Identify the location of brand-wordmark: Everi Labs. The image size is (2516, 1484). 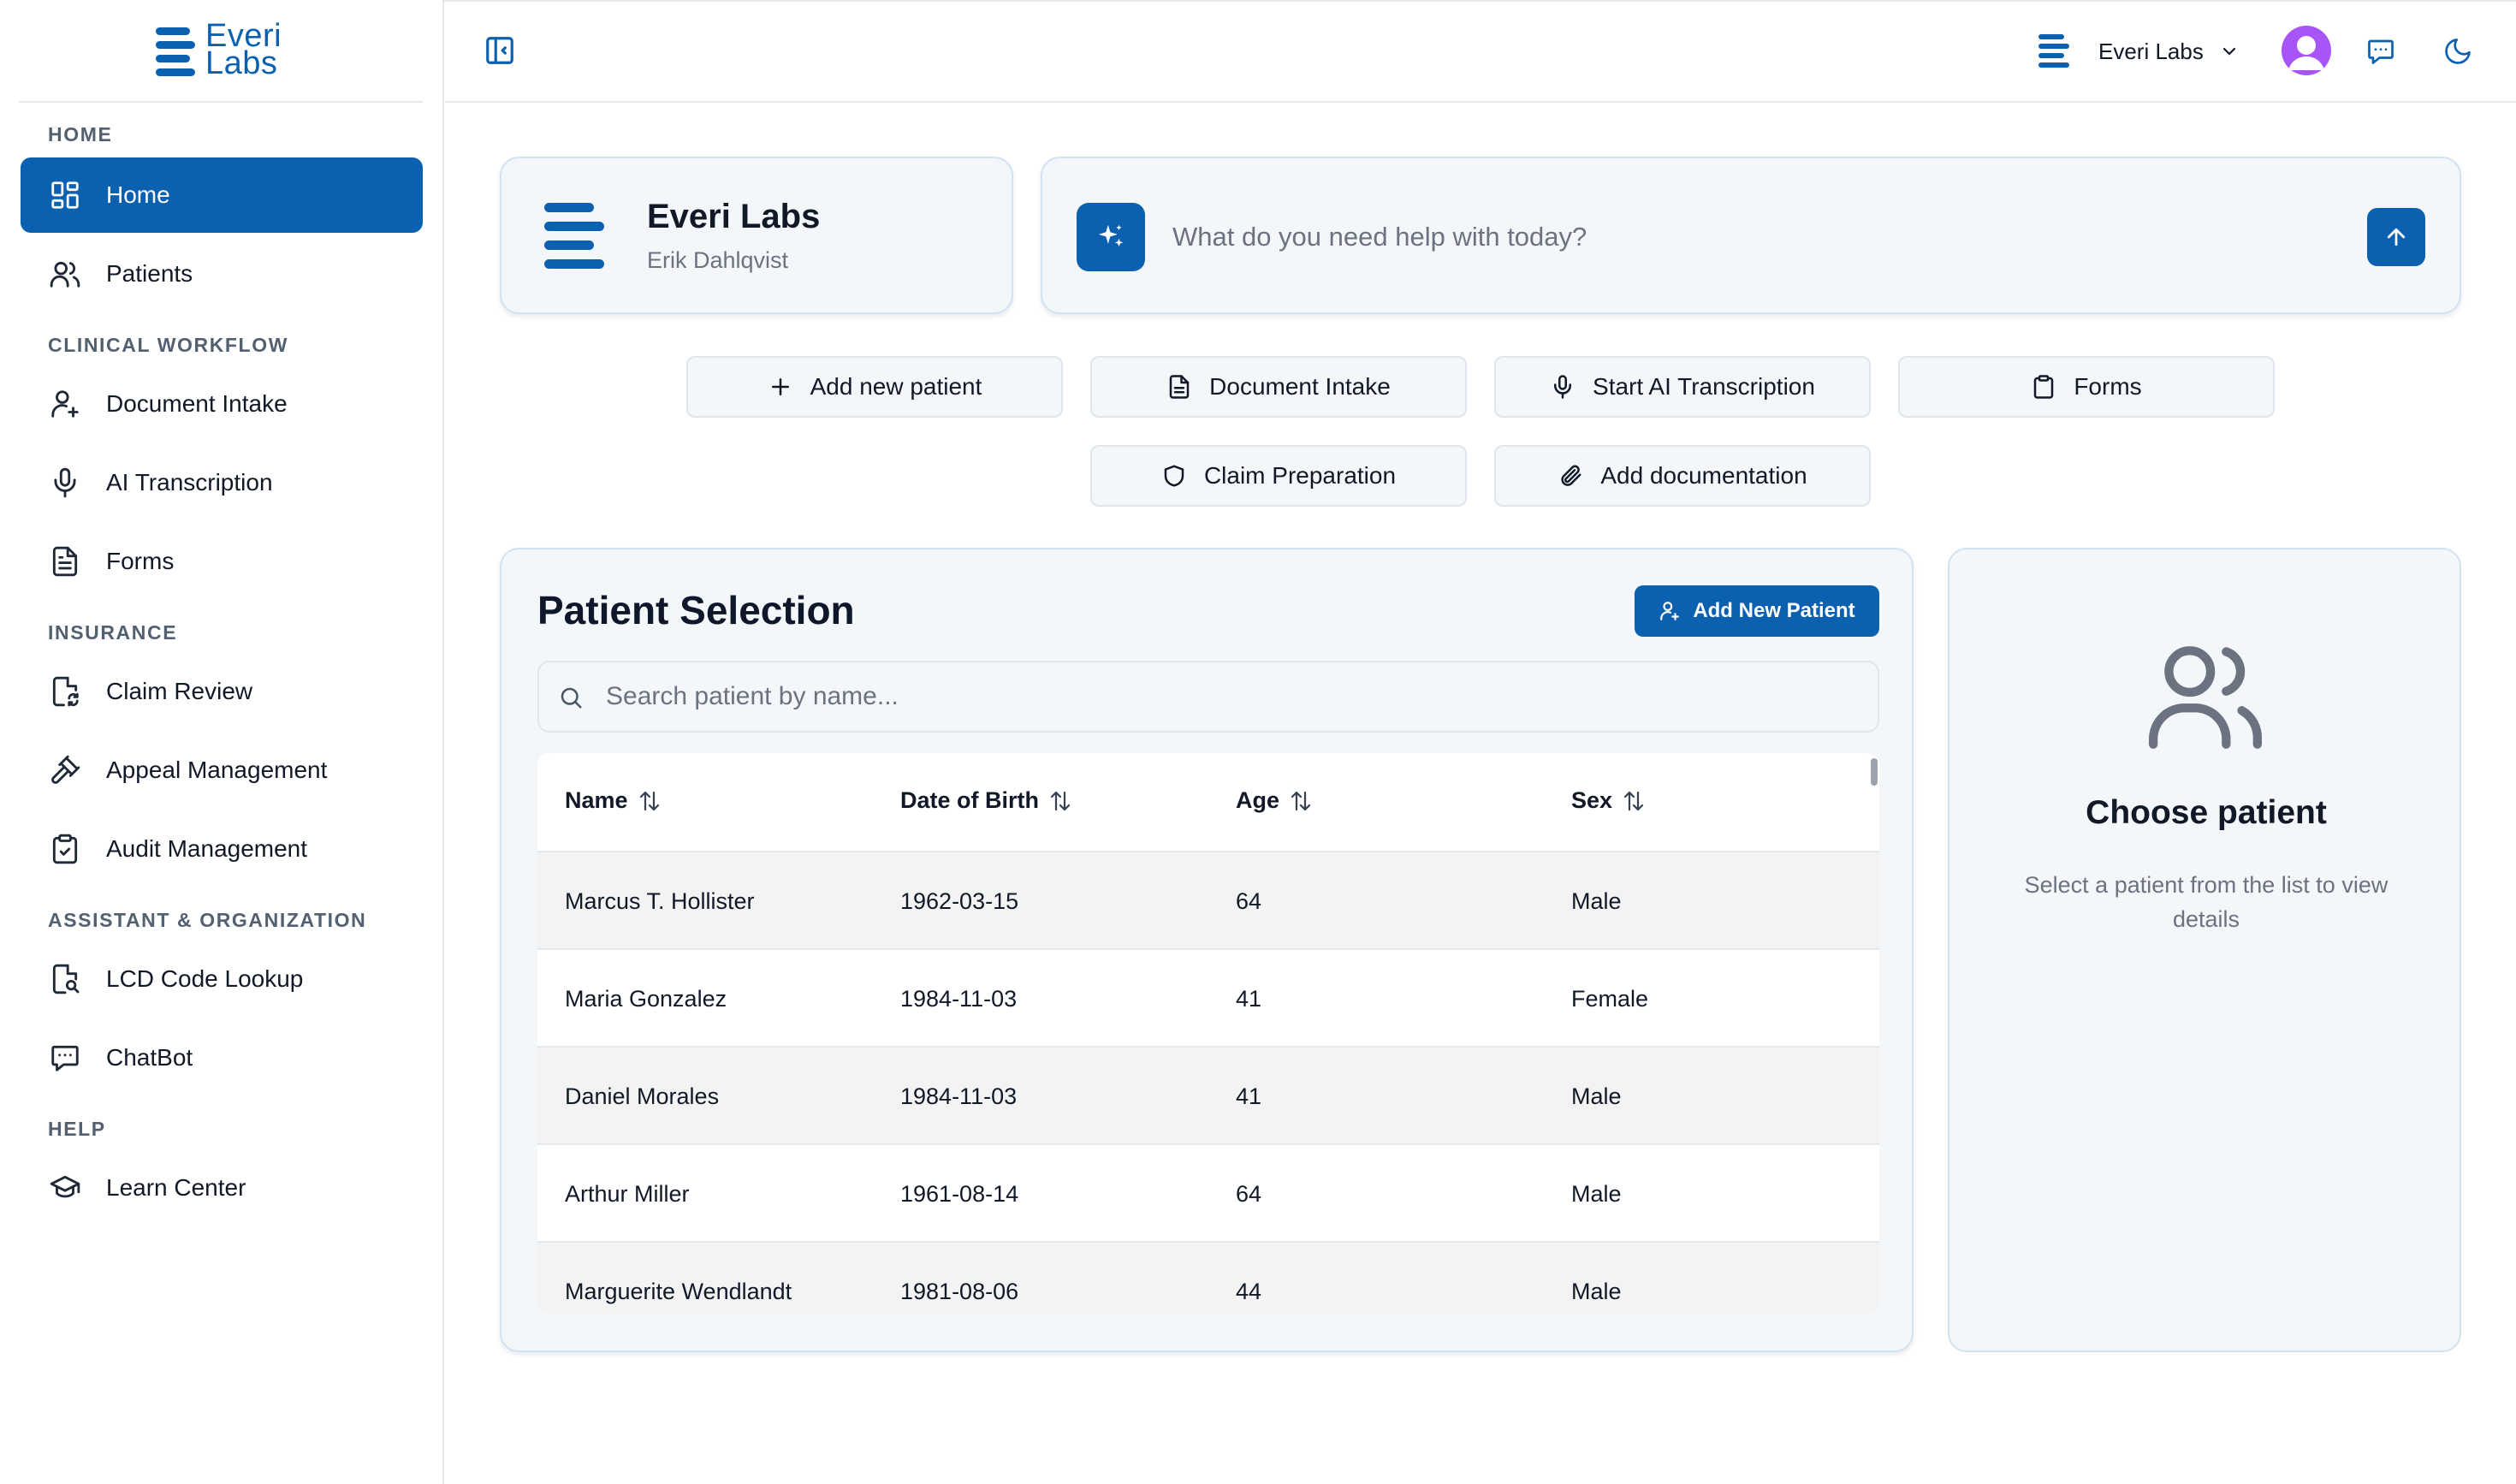
(243, 50).